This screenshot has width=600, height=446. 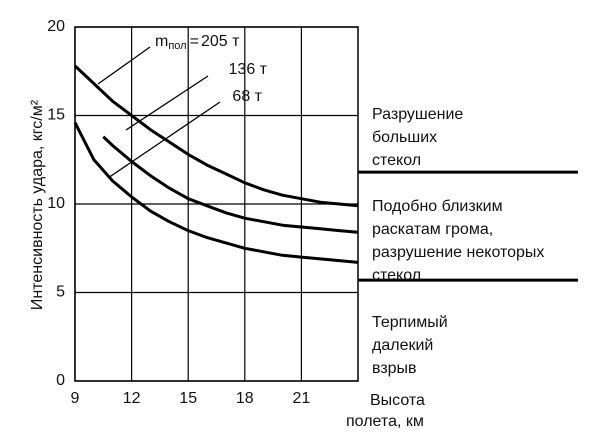 I want to click on x-tick-label: 12, so click(x=132, y=398).